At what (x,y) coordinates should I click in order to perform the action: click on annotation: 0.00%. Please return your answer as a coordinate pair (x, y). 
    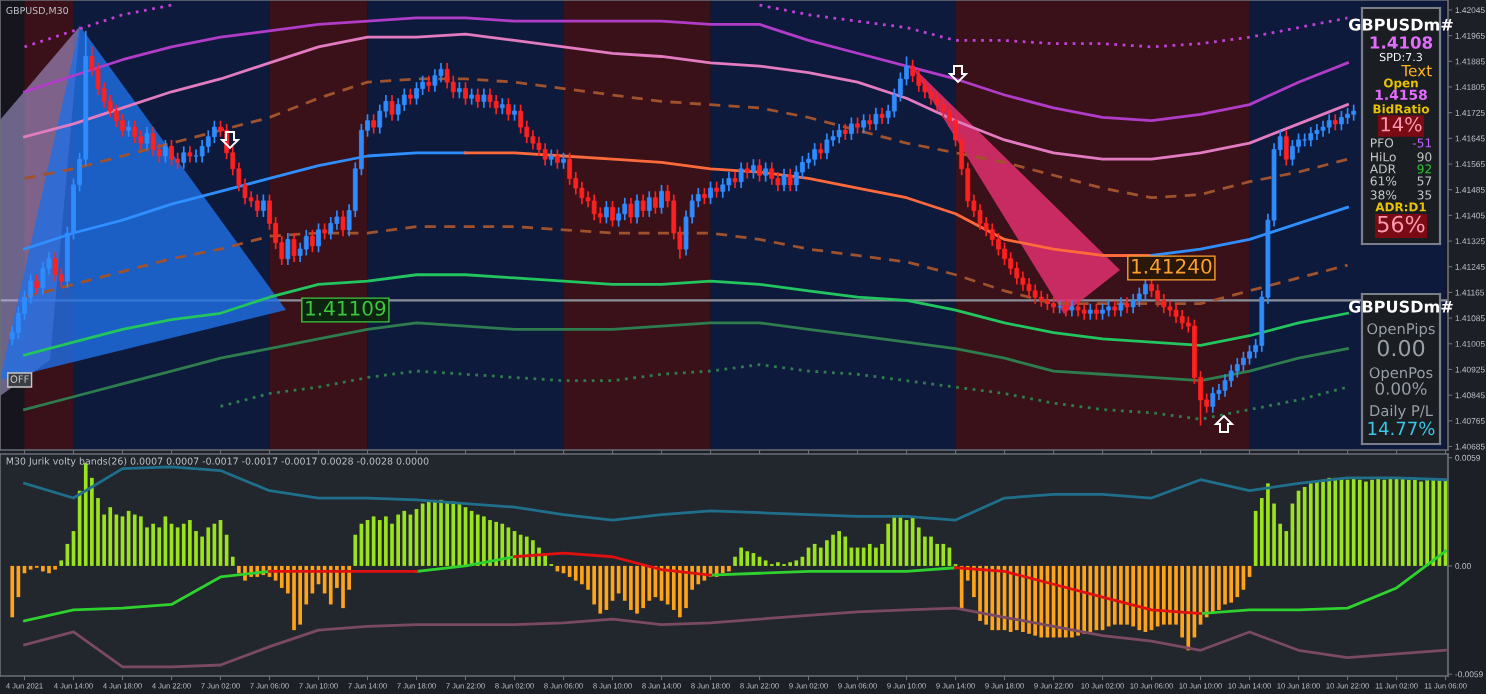
    Looking at the image, I should click on (1401, 388).